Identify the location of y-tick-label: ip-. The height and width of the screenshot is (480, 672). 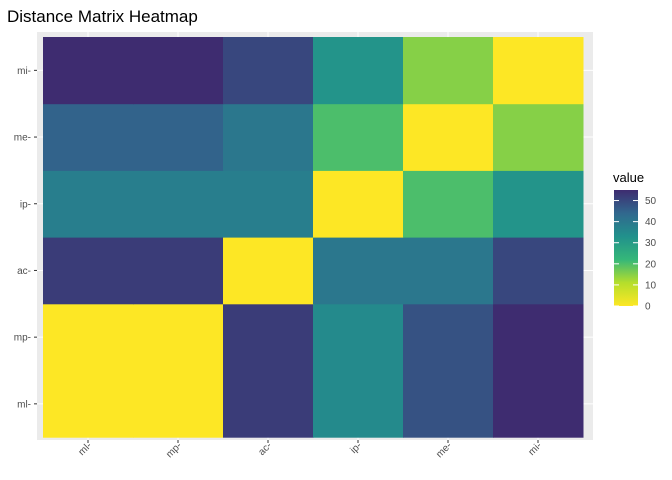
(25, 204).